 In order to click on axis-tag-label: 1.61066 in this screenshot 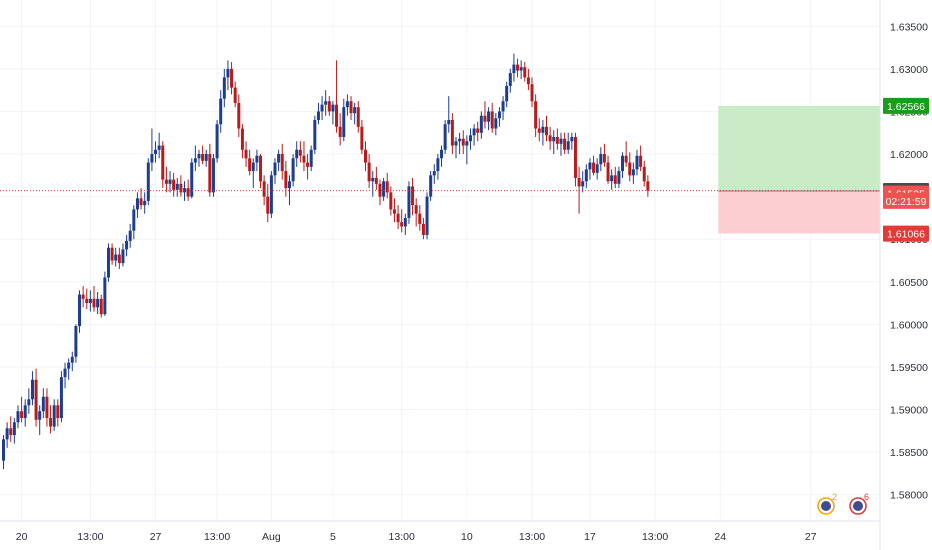, I will do `click(906, 235)`.